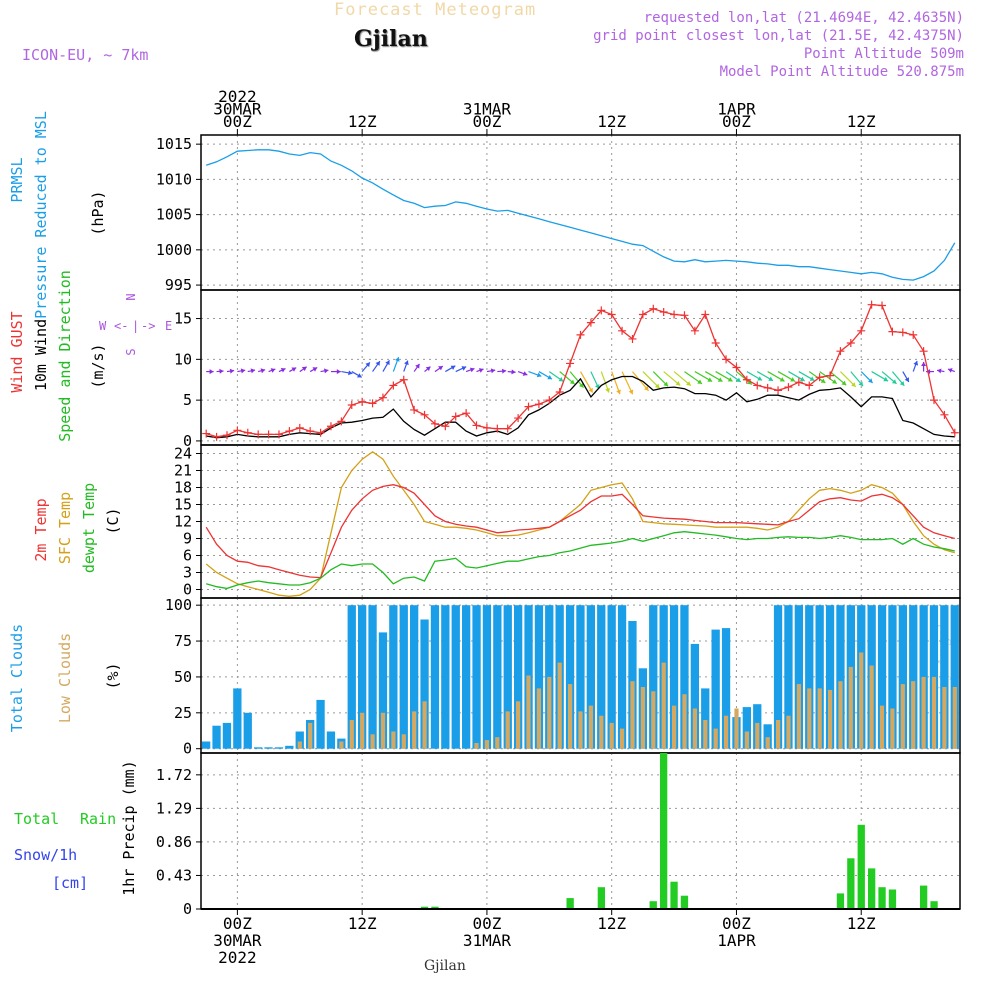  Describe the element at coordinates (129, 827) in the screenshot. I see `precip-unit: 1hr Precip (mm)` at that location.